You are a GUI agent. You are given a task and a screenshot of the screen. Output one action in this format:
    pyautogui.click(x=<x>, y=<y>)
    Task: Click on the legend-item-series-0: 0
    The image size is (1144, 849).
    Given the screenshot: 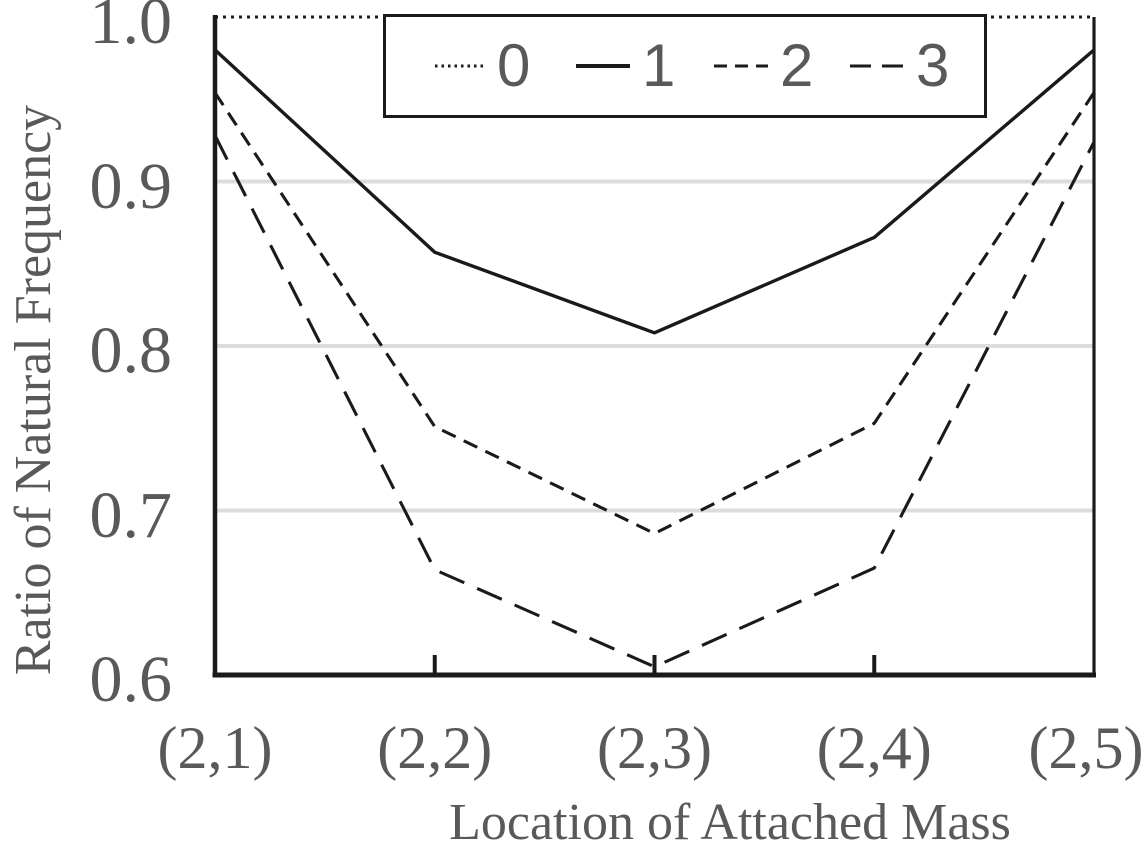 What is the action you would take?
    pyautogui.click(x=482, y=66)
    